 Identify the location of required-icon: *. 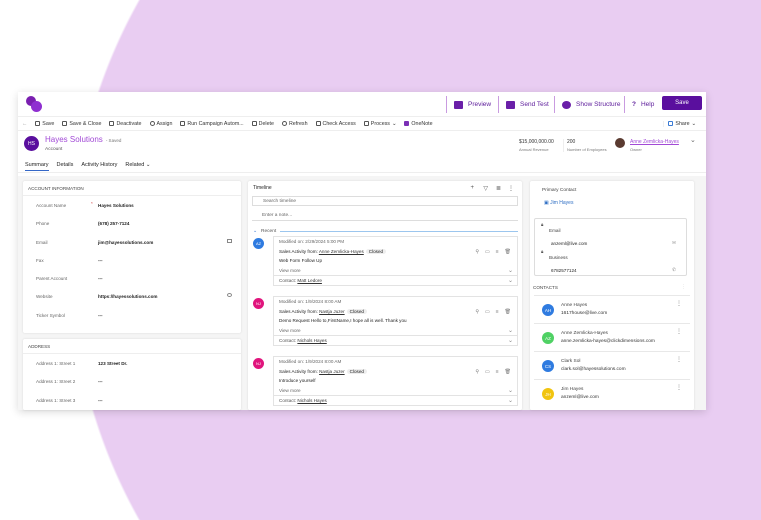
(92, 203).